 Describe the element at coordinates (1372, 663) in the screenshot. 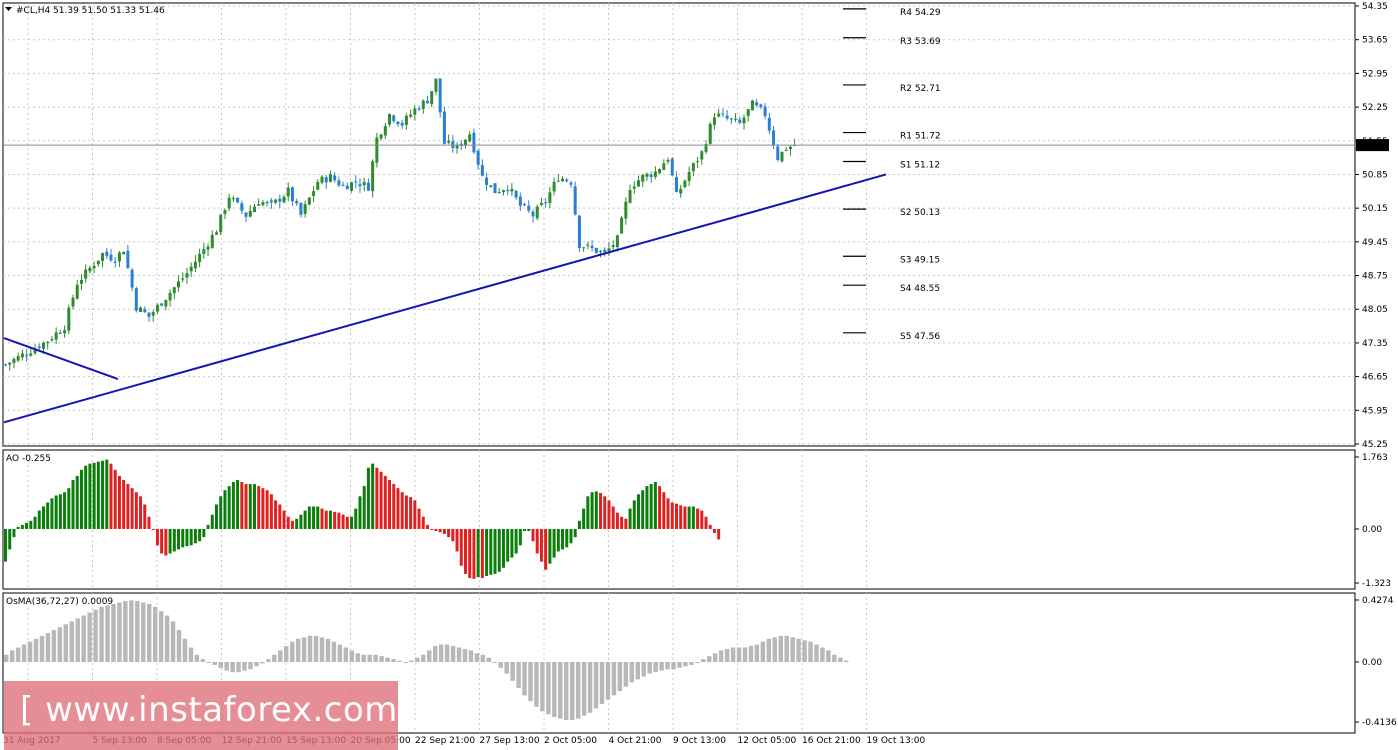

I see `osma-y-tick-label: 0.00` at that location.